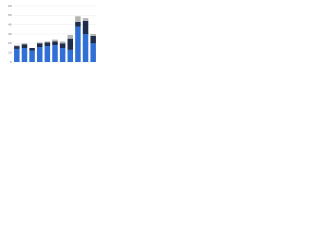 Image resolution: width=320 pixels, height=240 pixels. Describe the element at coordinates (10, 34) in the screenshot. I see `y-tick-label: 30` at that location.